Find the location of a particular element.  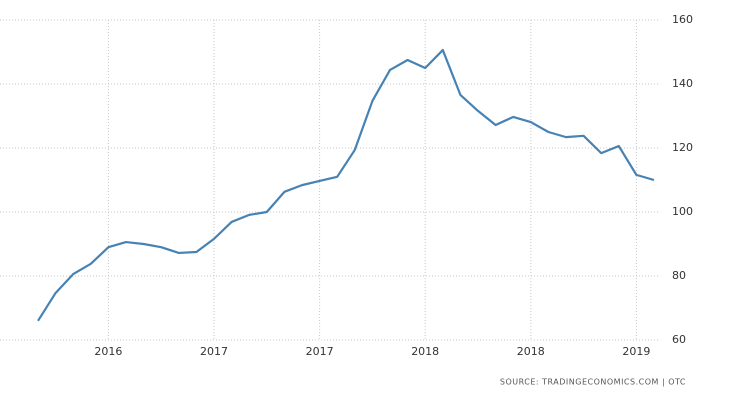

y-tick-label: 80 is located at coordinates (679, 275).